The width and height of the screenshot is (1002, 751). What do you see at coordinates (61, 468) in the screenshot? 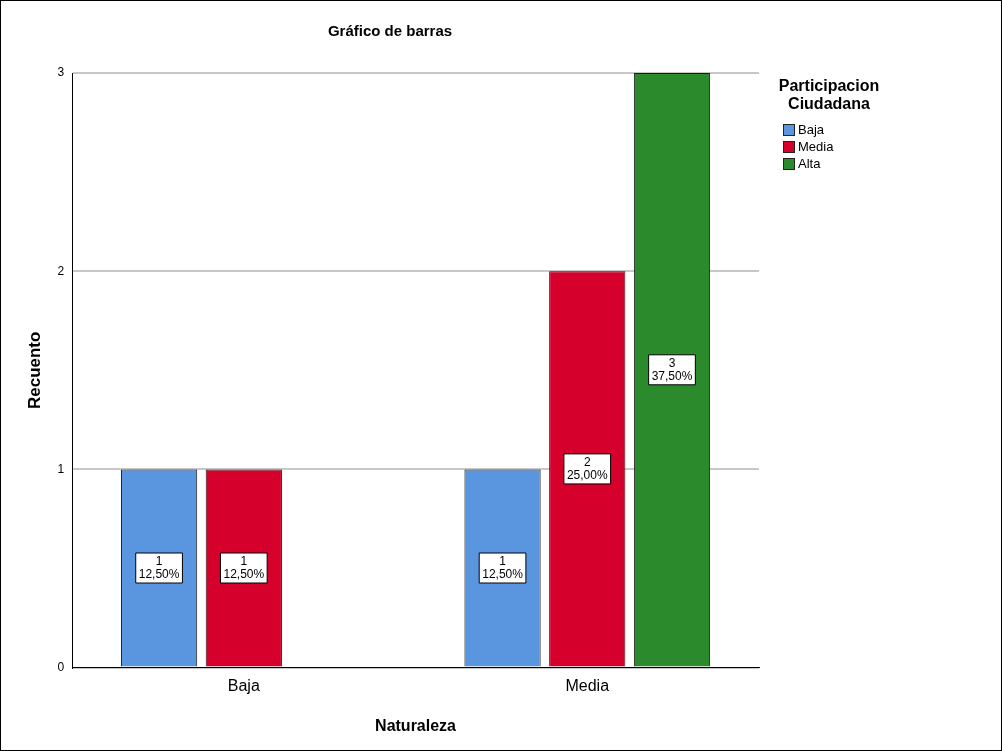
I see `y-tick-label: 1` at bounding box center [61, 468].